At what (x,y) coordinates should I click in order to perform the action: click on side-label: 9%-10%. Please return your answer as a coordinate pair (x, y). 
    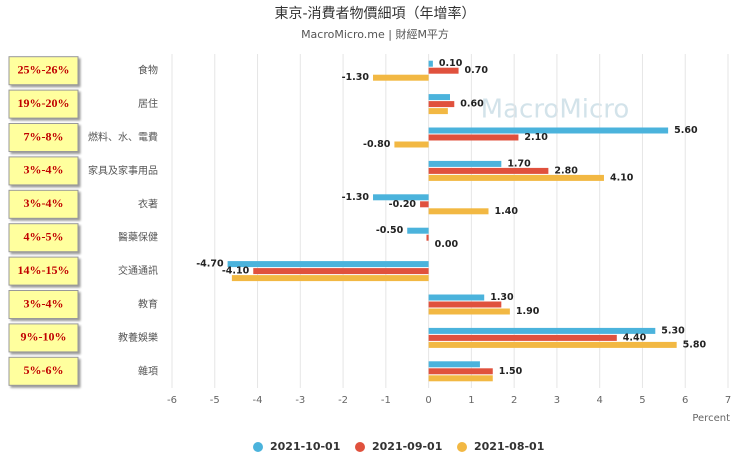
    Looking at the image, I should click on (44, 337).